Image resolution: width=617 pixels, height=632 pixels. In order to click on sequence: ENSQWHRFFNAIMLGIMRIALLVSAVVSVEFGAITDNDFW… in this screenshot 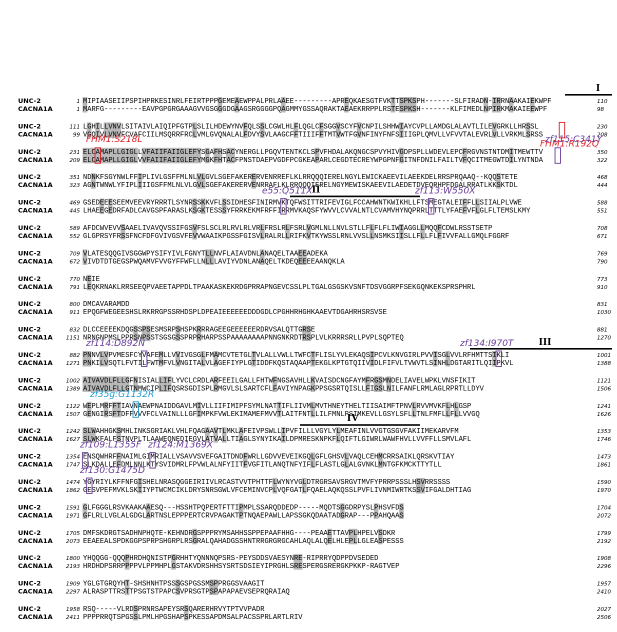, I will do `click(269, 458)`.